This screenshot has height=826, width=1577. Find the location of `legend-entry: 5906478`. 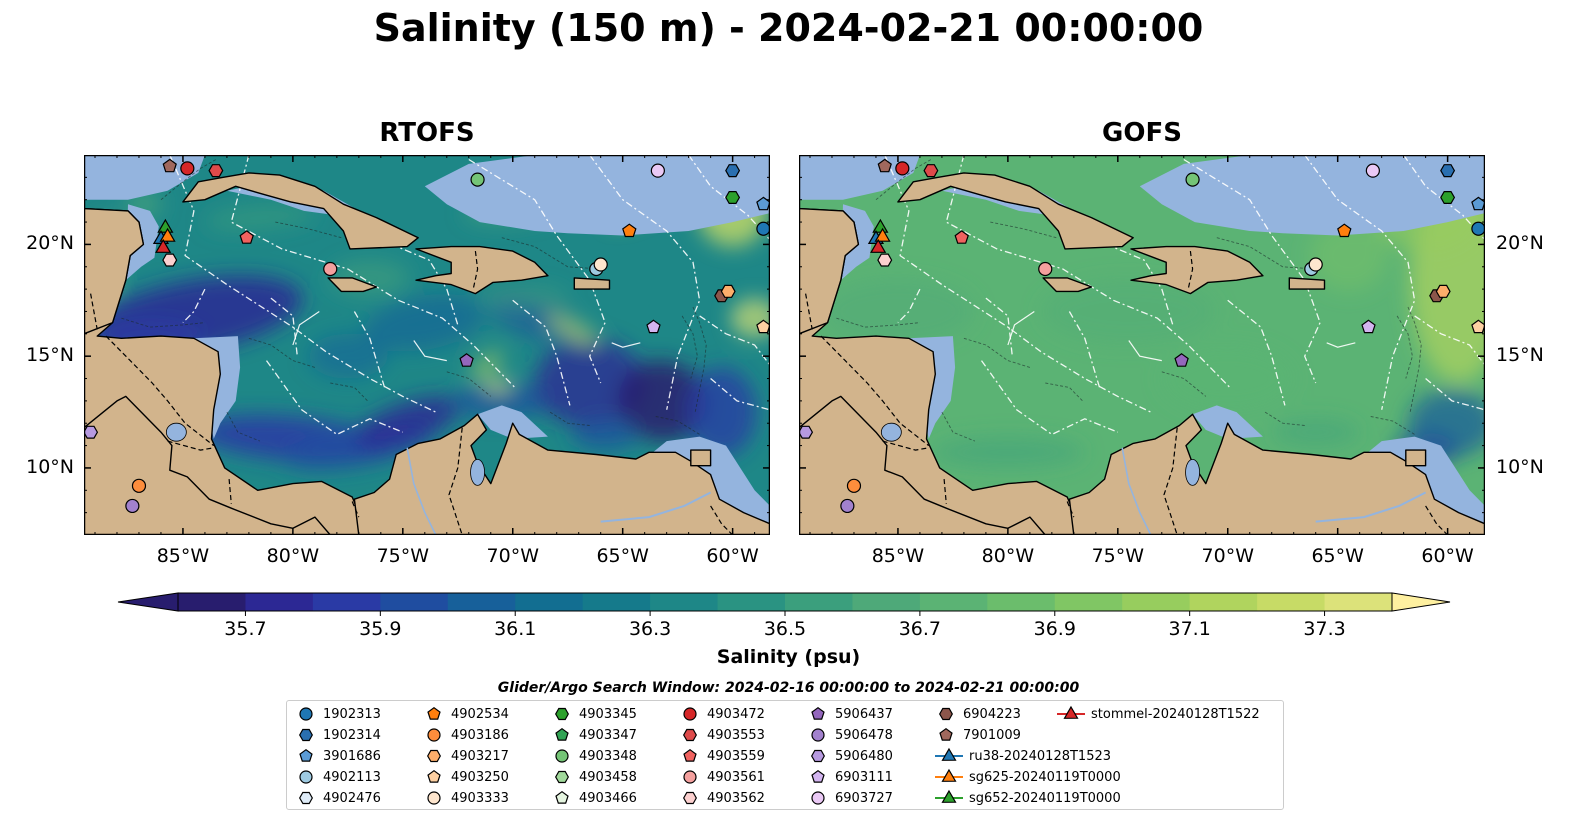

legend-entry: 5906478 is located at coordinates (850, 735).